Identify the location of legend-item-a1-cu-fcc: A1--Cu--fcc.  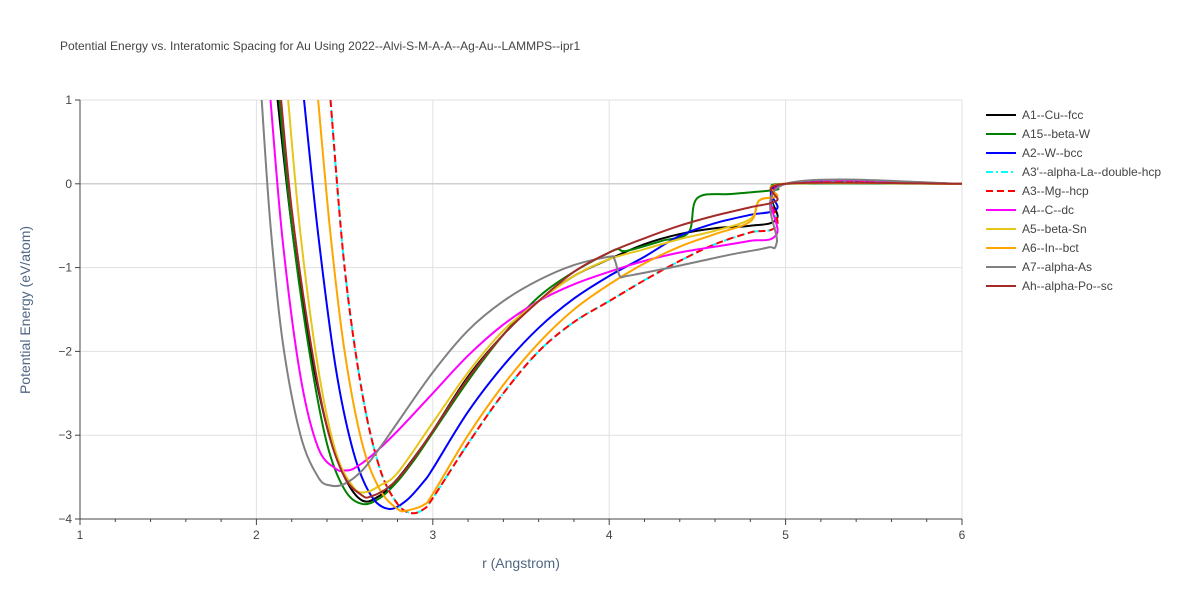
(1034, 115).